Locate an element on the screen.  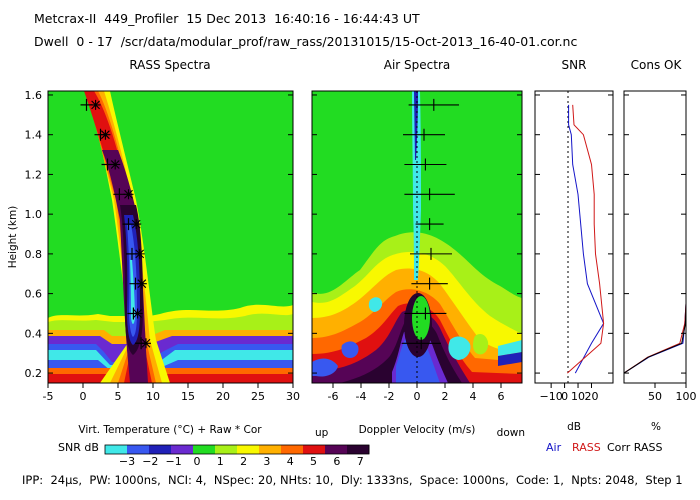
colorbar-tick-label: 0 is located at coordinates (196, 461).